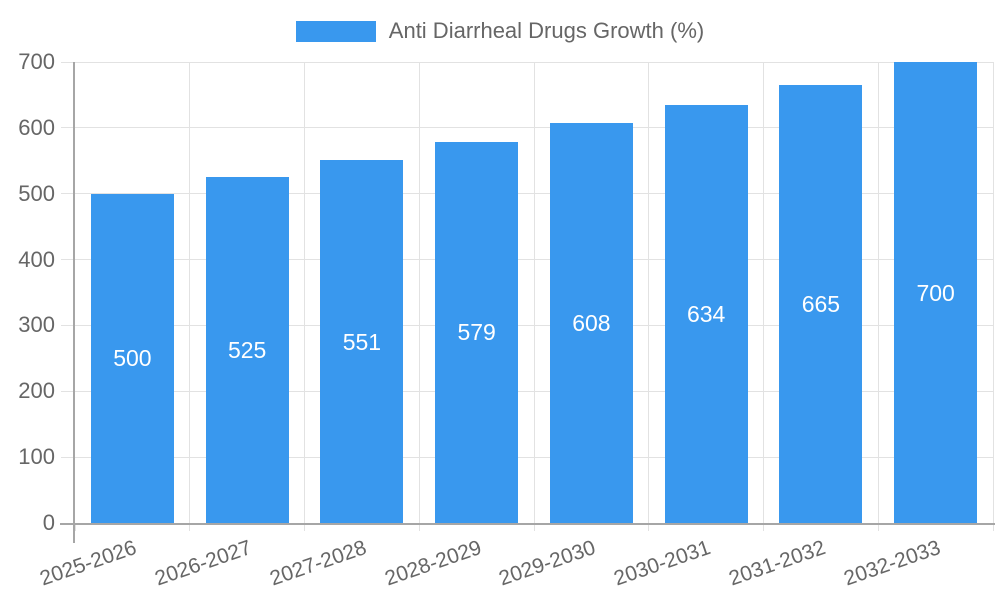 The height and width of the screenshot is (600, 1000). Describe the element at coordinates (36, 61) in the screenshot. I see `y-tick-label: 700` at that location.